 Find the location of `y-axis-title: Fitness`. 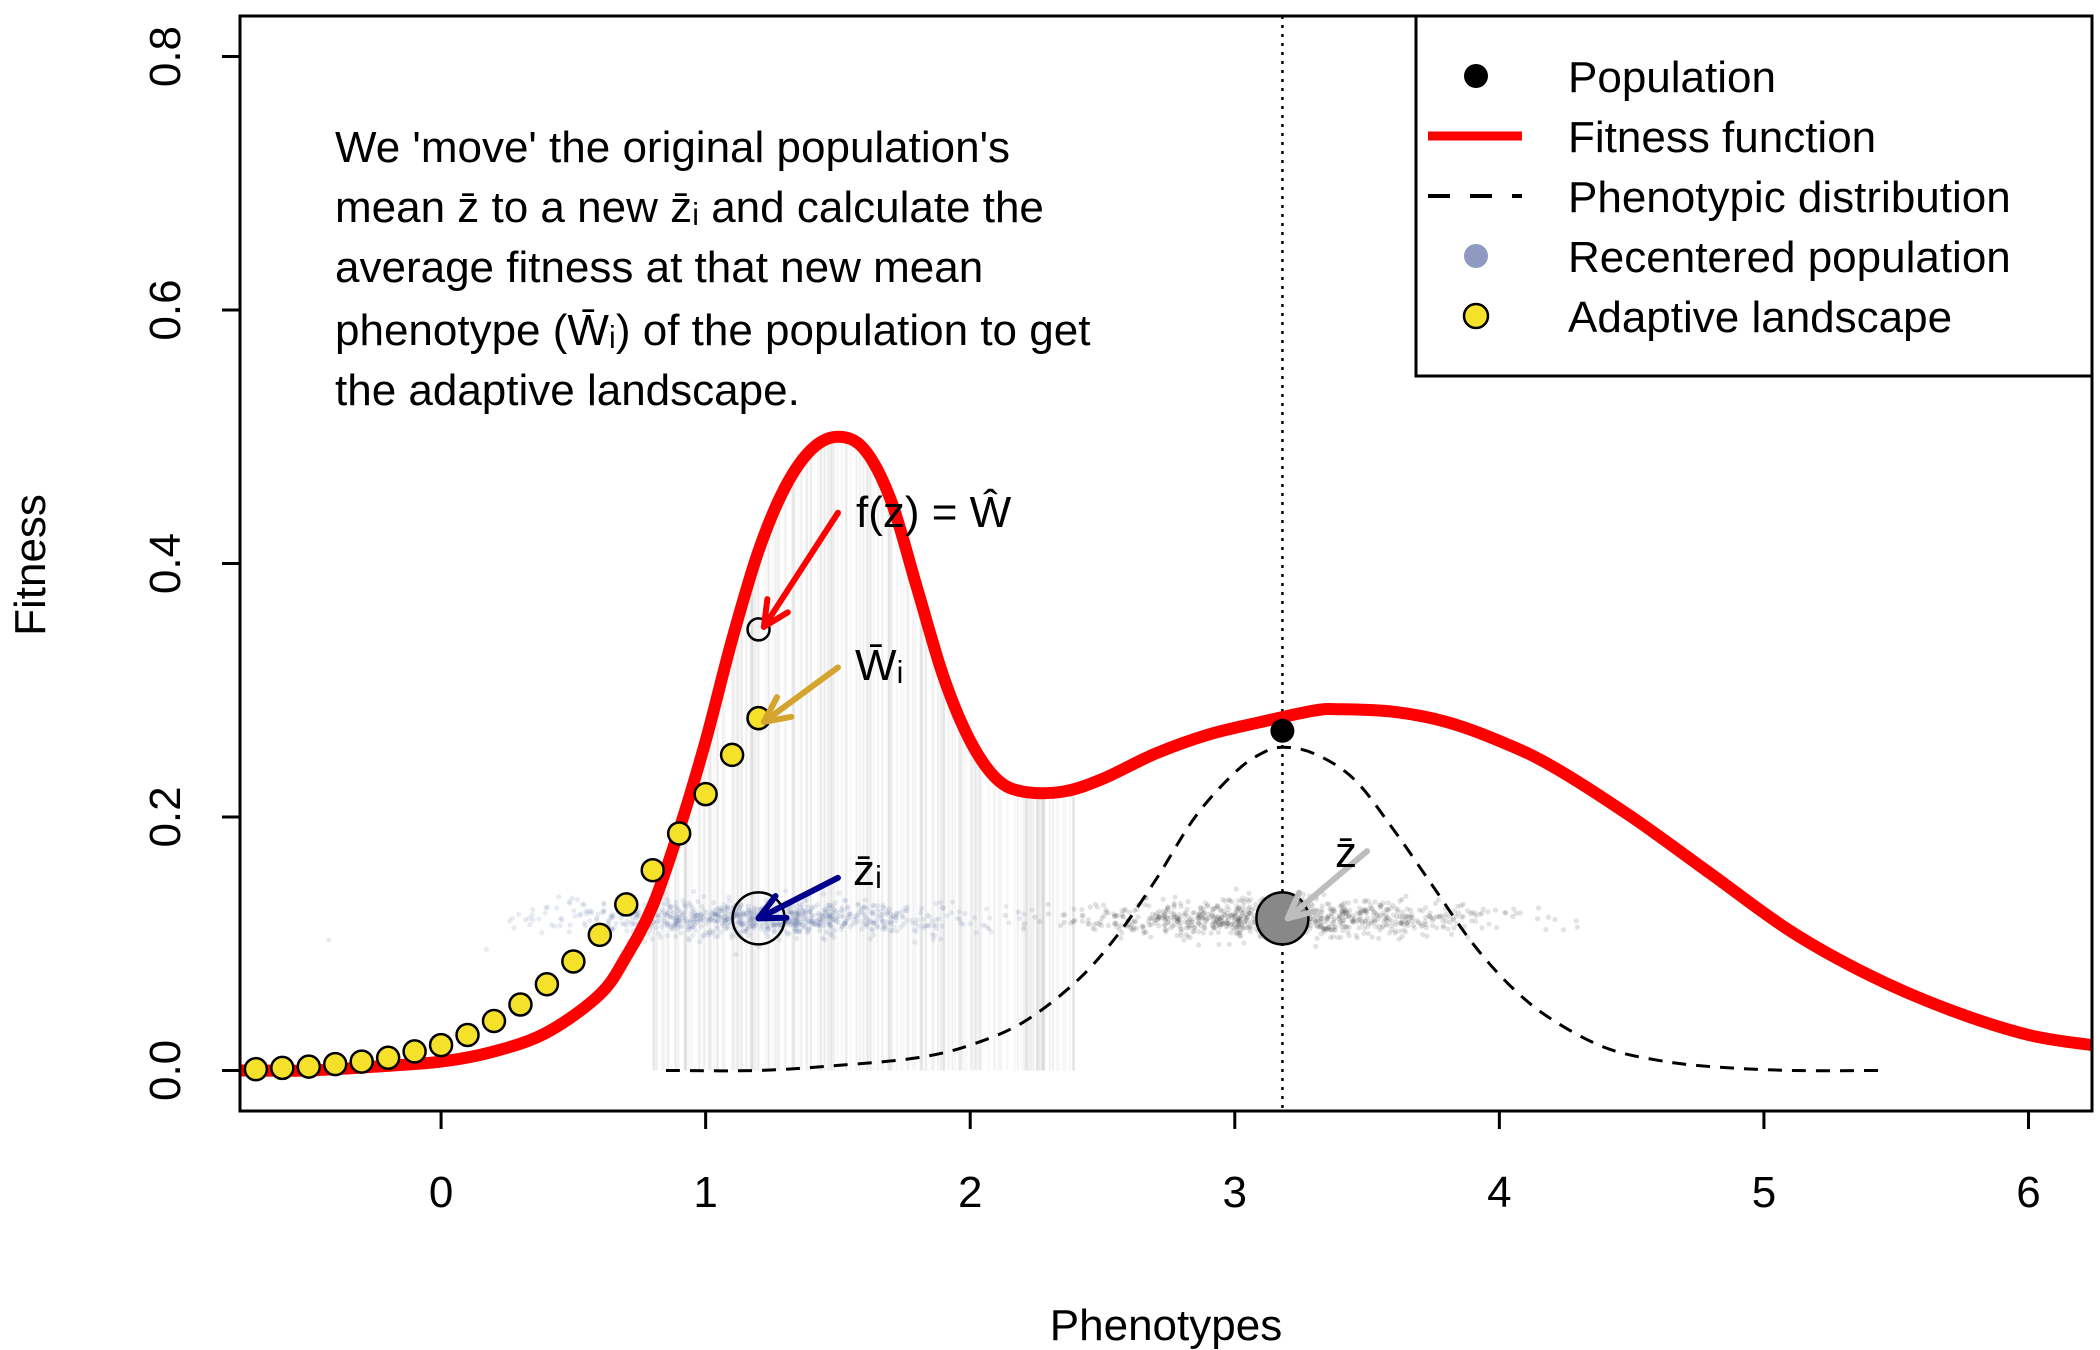

y-axis-title: Fitness is located at coordinates (30, 565).